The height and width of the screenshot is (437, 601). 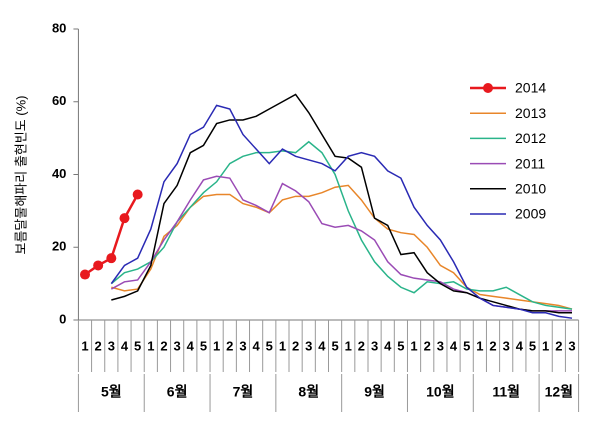 What do you see at coordinates (530, 138) in the screenshot?
I see `legend-label: 2012` at bounding box center [530, 138].